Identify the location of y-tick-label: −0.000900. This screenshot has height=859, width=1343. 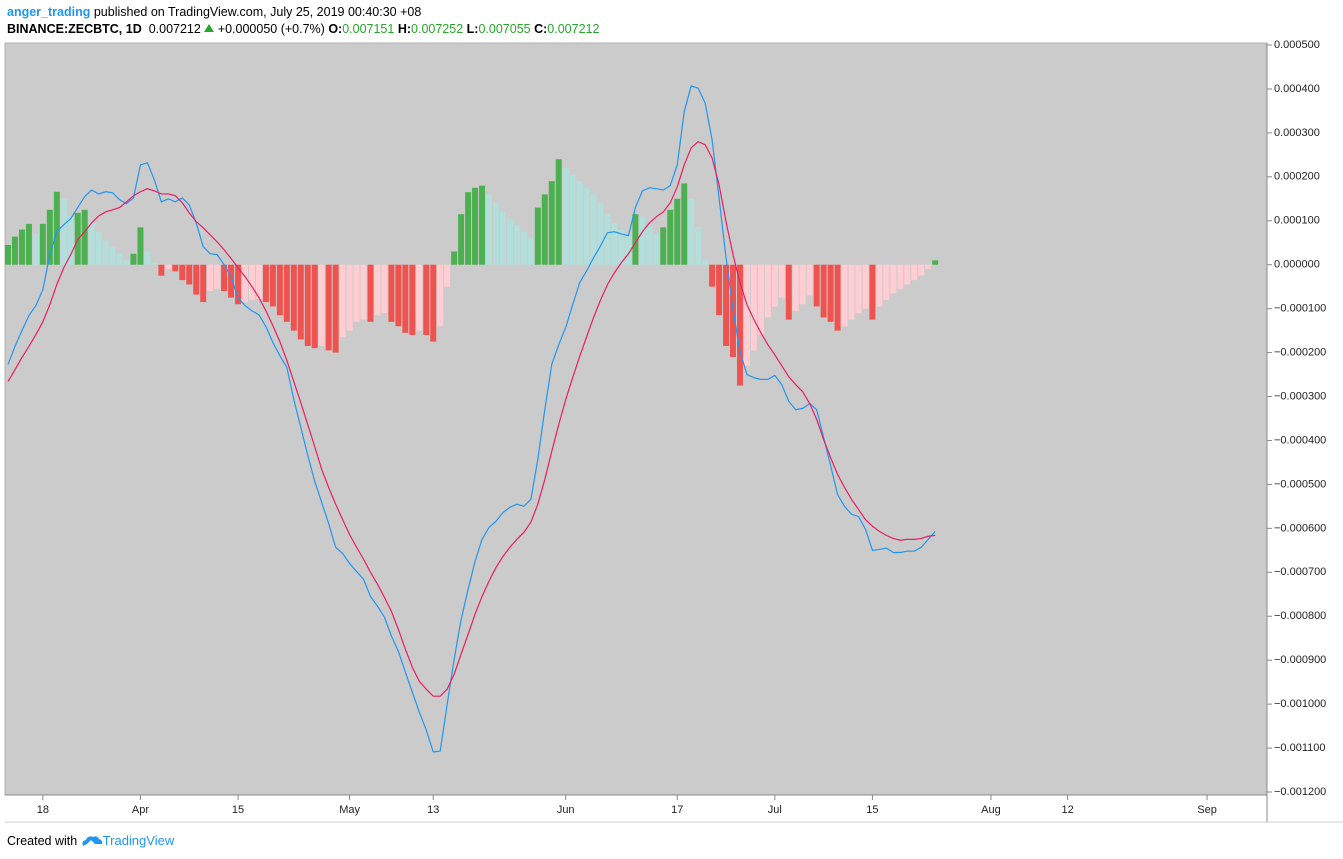
(1300, 660).